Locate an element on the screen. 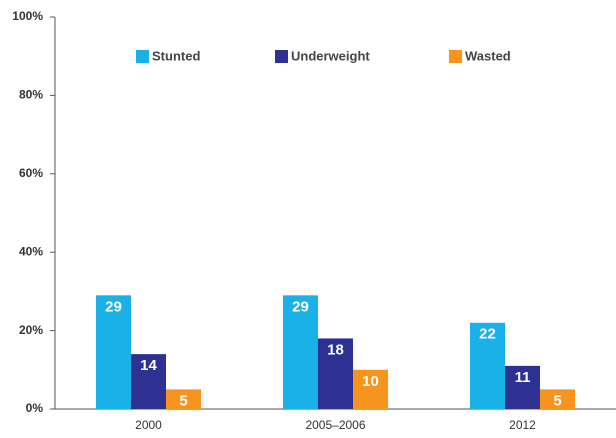 The height and width of the screenshot is (438, 616). x-tick-label: 2000 is located at coordinates (148, 425).